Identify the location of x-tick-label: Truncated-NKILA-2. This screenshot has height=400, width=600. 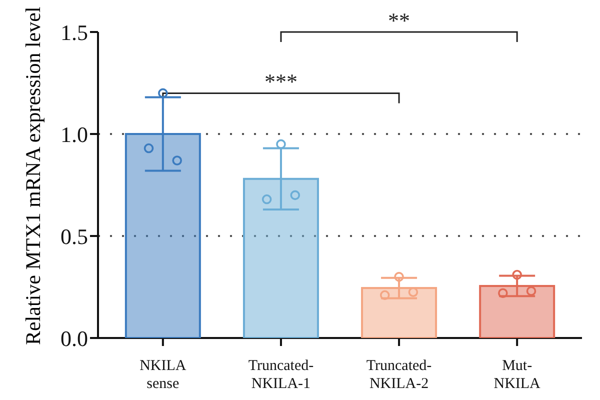
(399, 375).